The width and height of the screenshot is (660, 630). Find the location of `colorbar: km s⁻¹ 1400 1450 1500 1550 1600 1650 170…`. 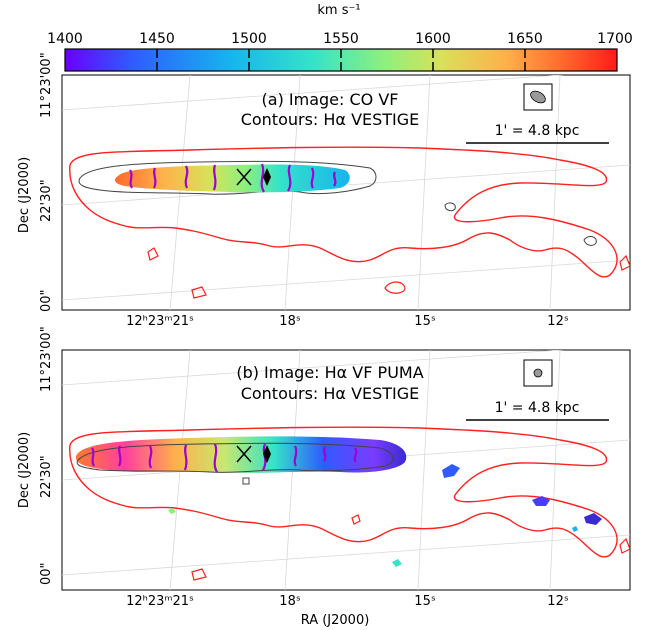

colorbar: km s⁻¹ 1400 1450 1500 1550 1600 1650 170… is located at coordinates (340, 37).